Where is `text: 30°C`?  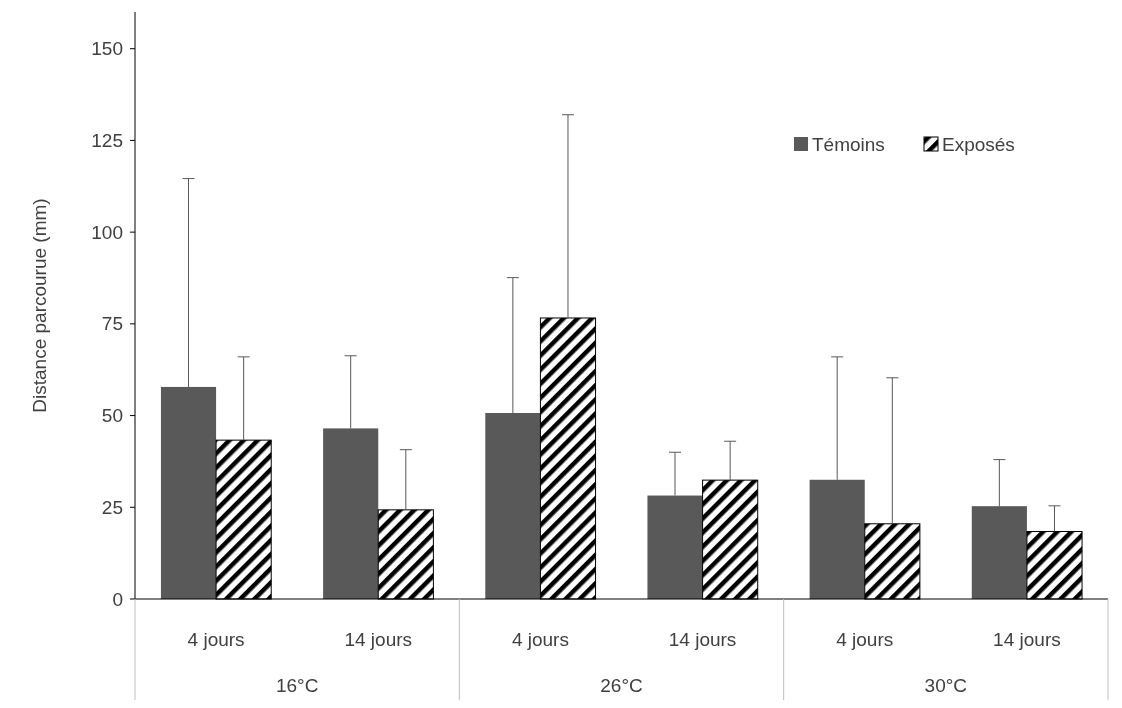
text: 30°C is located at coordinates (946, 685).